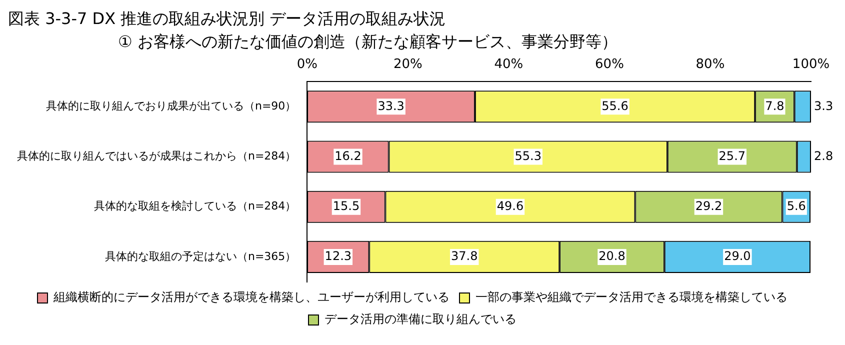 The image size is (845, 345). What do you see at coordinates (251, 297) in the screenshot?
I see `legend-label: 組織横断的にデータ活用ができる環境を構築し、ユーザーが利用している` at bounding box center [251, 297].